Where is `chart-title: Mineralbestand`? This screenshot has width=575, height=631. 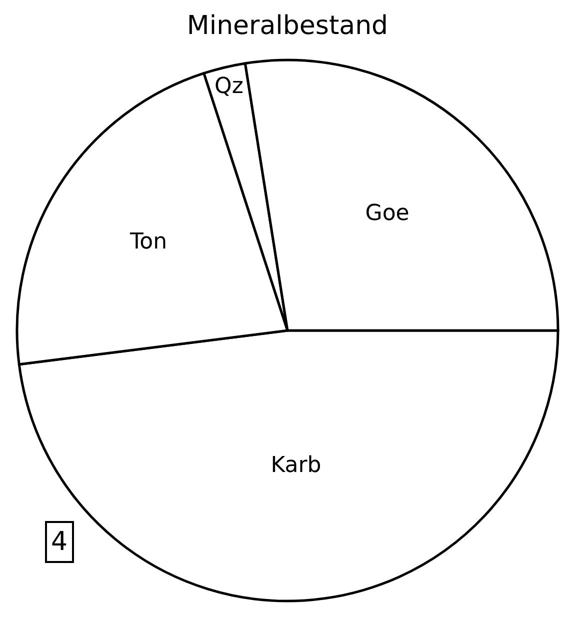 chart-title: Mineralbestand is located at coordinates (287, 25).